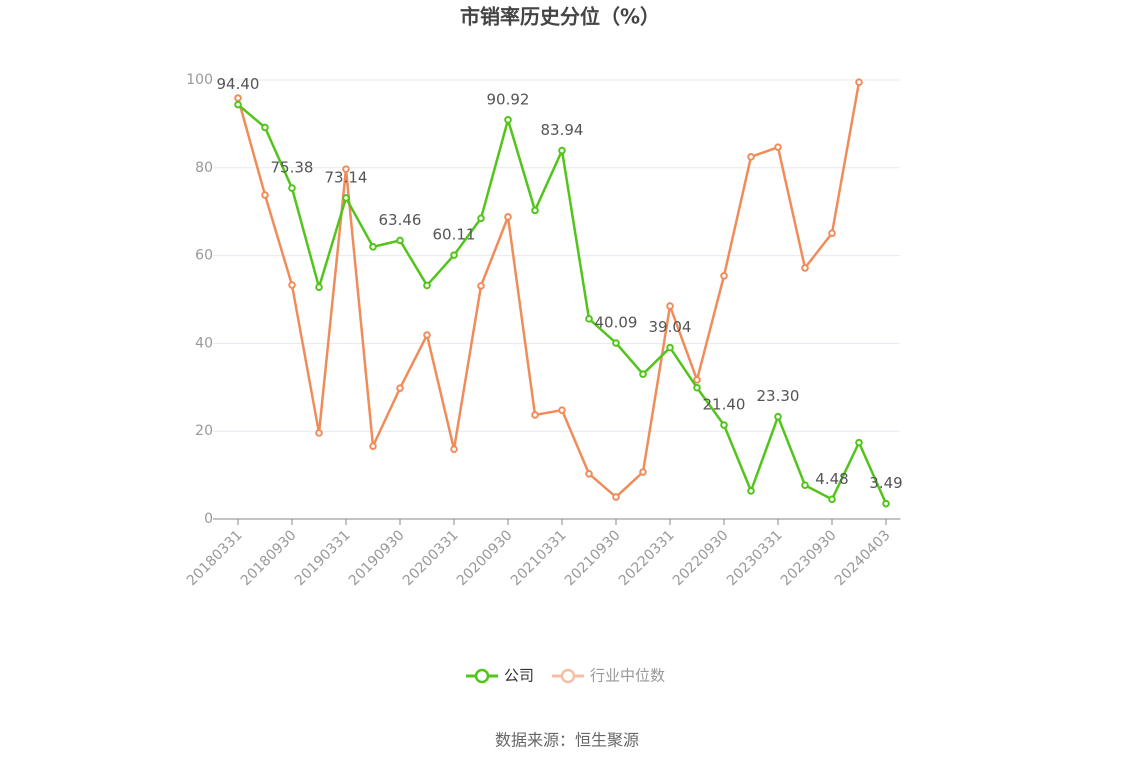 The width and height of the screenshot is (1134, 770). What do you see at coordinates (204, 256) in the screenshot?
I see `y-tick-label: 60` at bounding box center [204, 256].